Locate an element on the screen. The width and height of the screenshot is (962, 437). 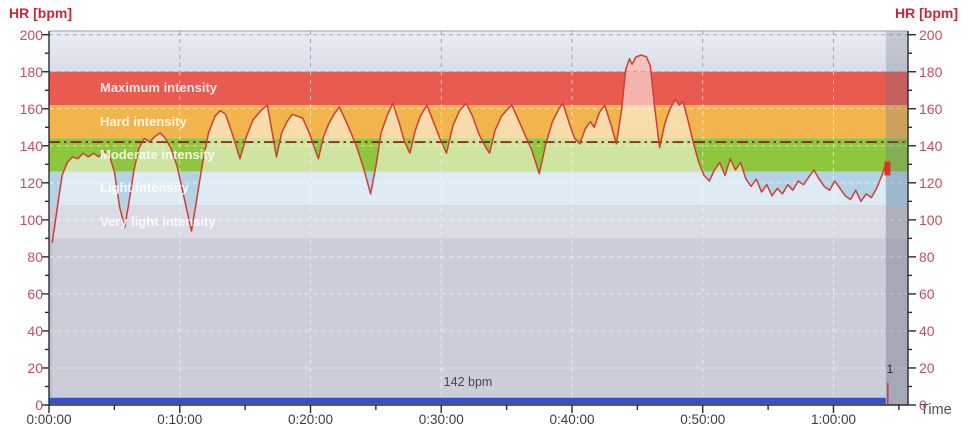
y-axis-label-right: 180 is located at coordinates (931, 71).